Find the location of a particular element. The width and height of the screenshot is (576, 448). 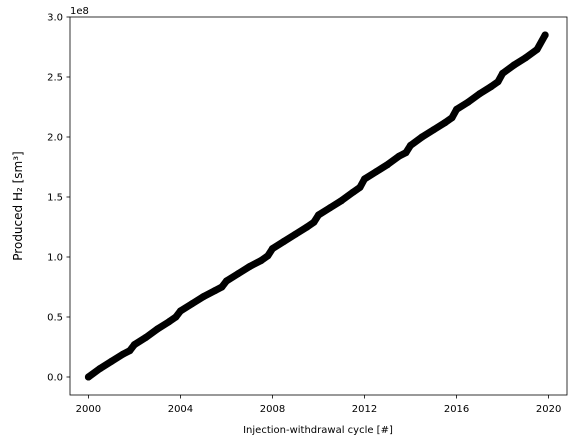

x-tick-label: 2016 is located at coordinates (456, 409).